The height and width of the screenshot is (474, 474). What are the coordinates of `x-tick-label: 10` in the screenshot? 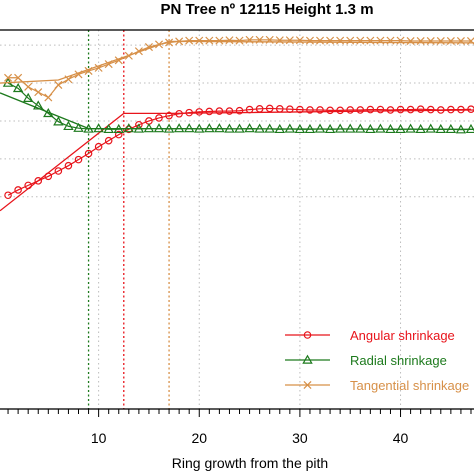 It's located at (99, 438).